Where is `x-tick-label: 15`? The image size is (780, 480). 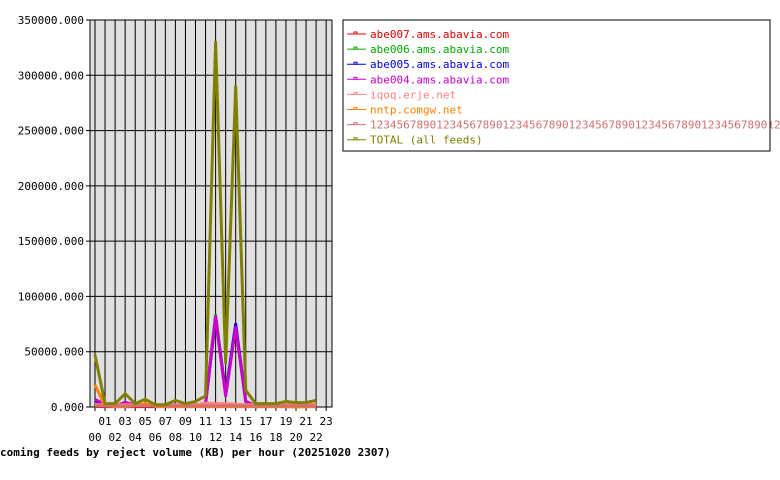
x-tick-label: 15 is located at coordinates (245, 421).